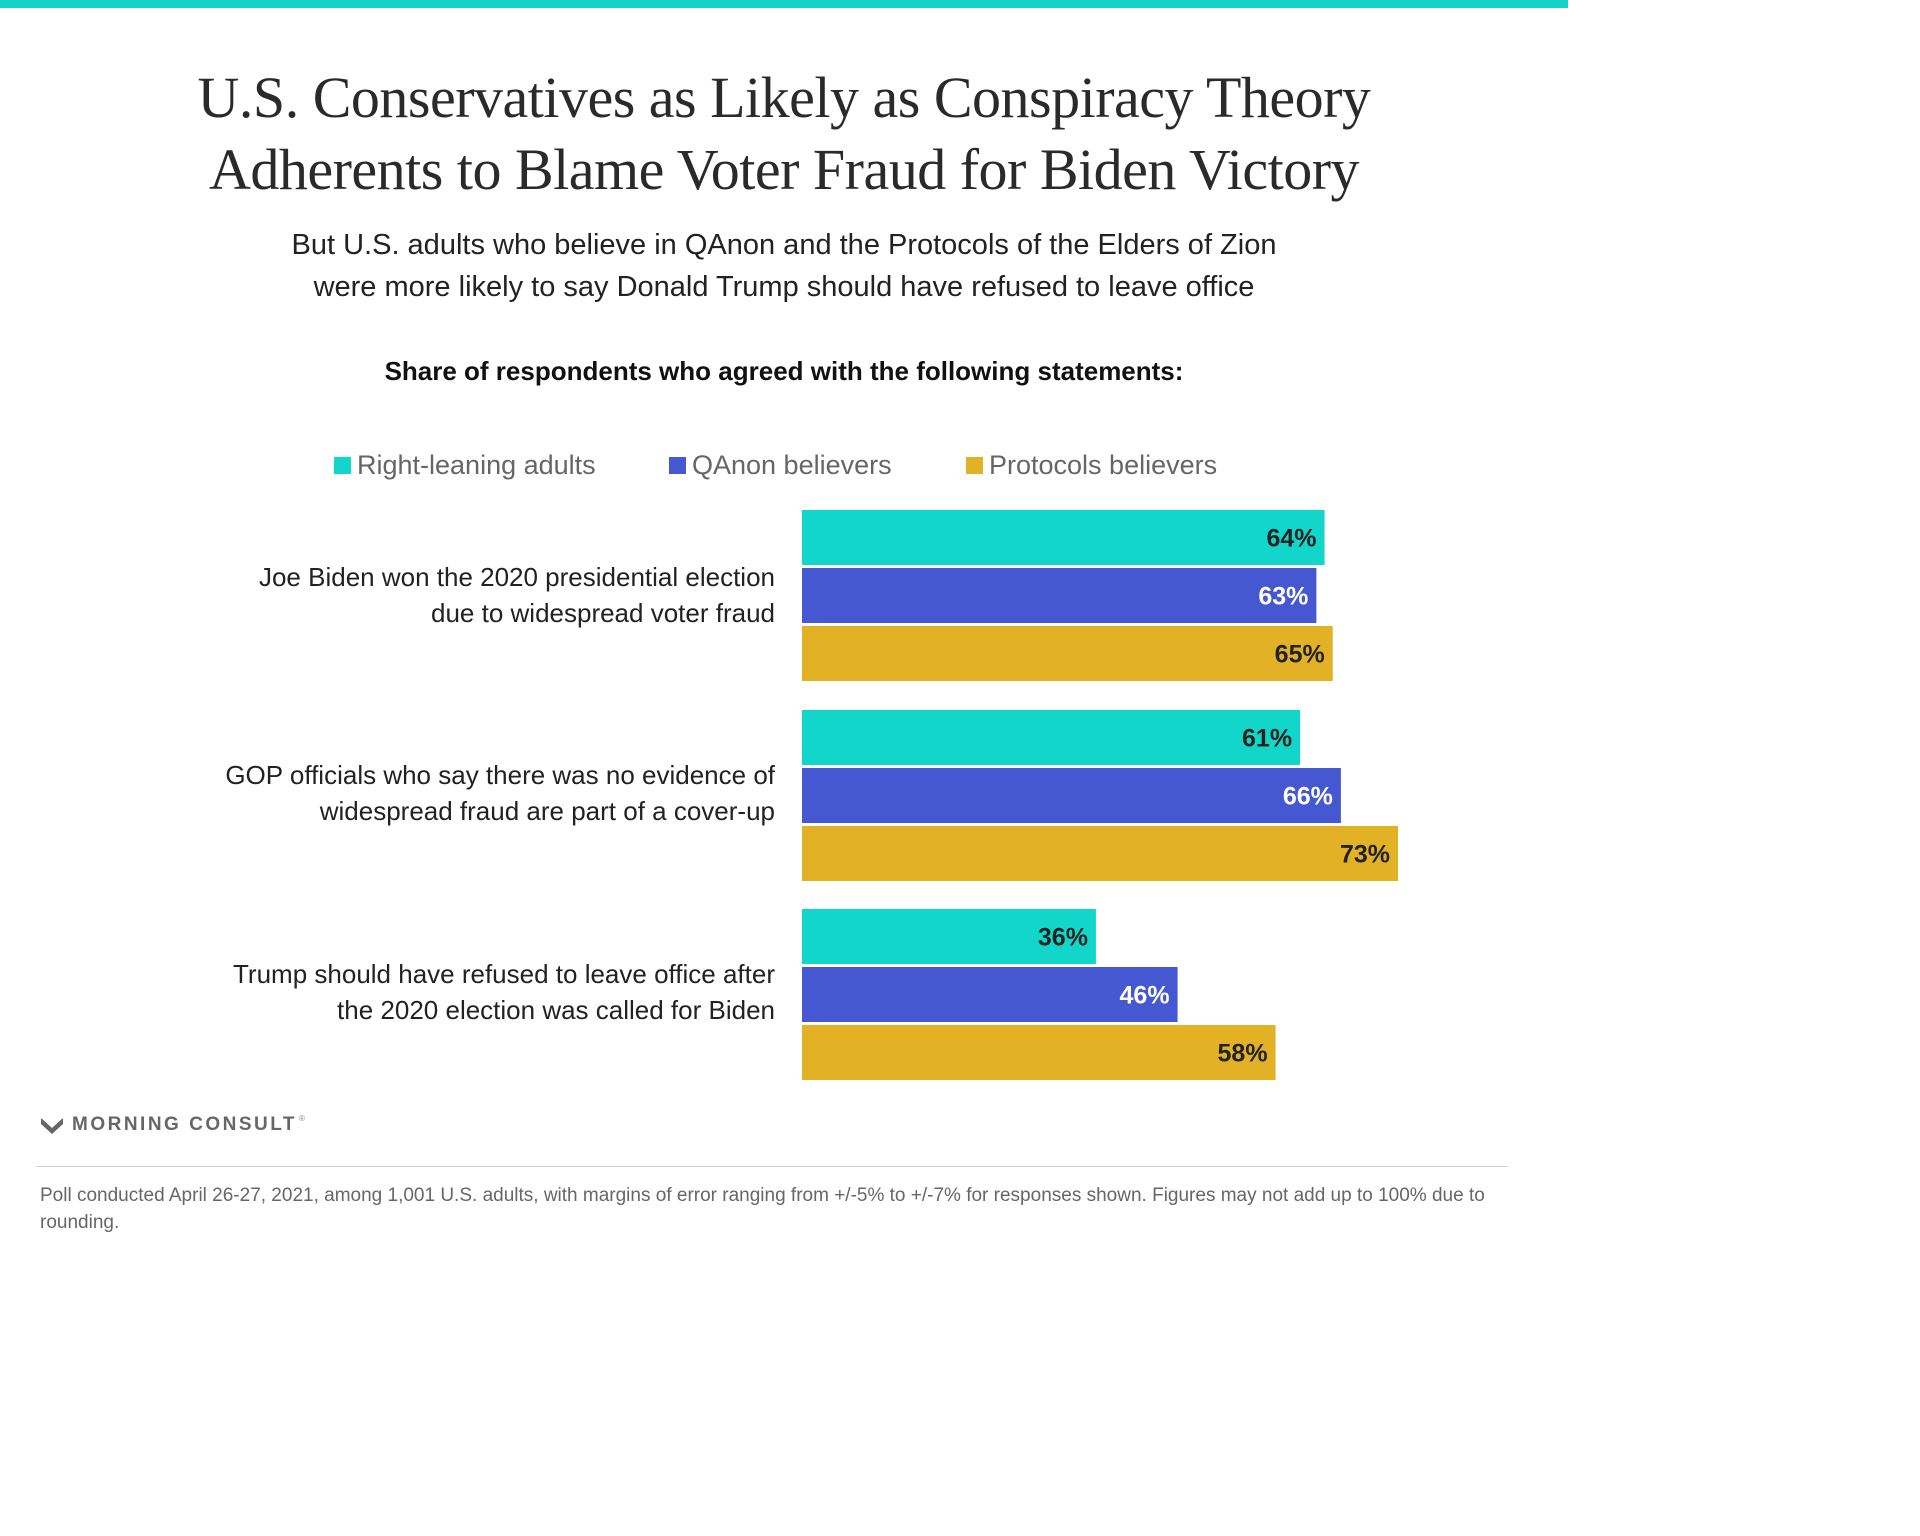 Image resolution: width=1920 pixels, height=1536 pixels. What do you see at coordinates (603, 613) in the screenshot?
I see `category-label-line: due to widespread voter fraud` at bounding box center [603, 613].